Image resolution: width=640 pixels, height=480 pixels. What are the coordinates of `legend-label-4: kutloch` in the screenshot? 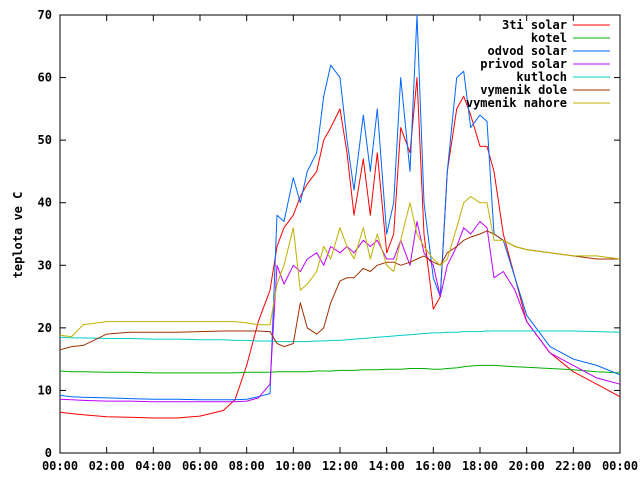 It's located at (541, 77).